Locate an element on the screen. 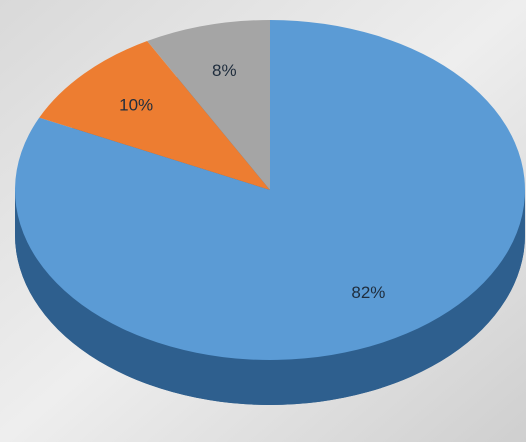  data-label: 82% is located at coordinates (368, 292).